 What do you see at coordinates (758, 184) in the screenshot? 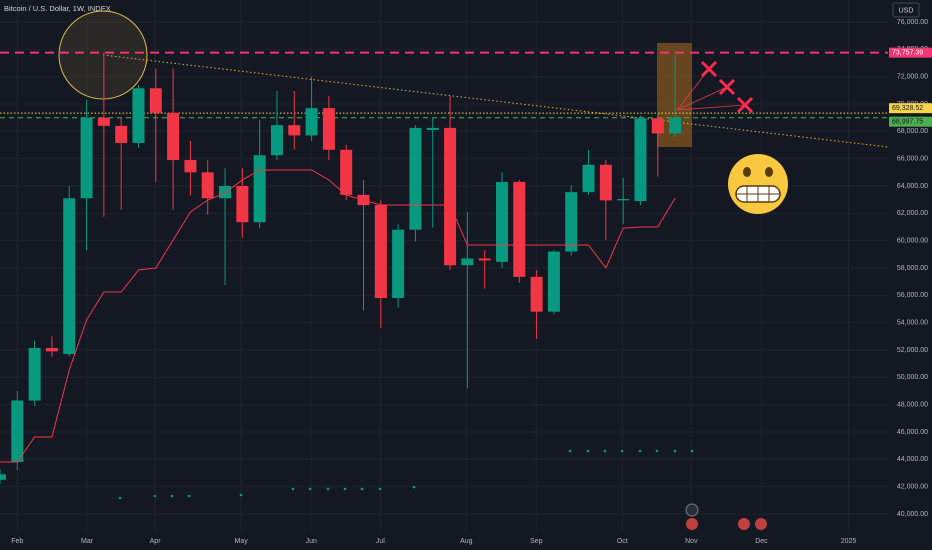
I see `grimace-emoji` at bounding box center [758, 184].